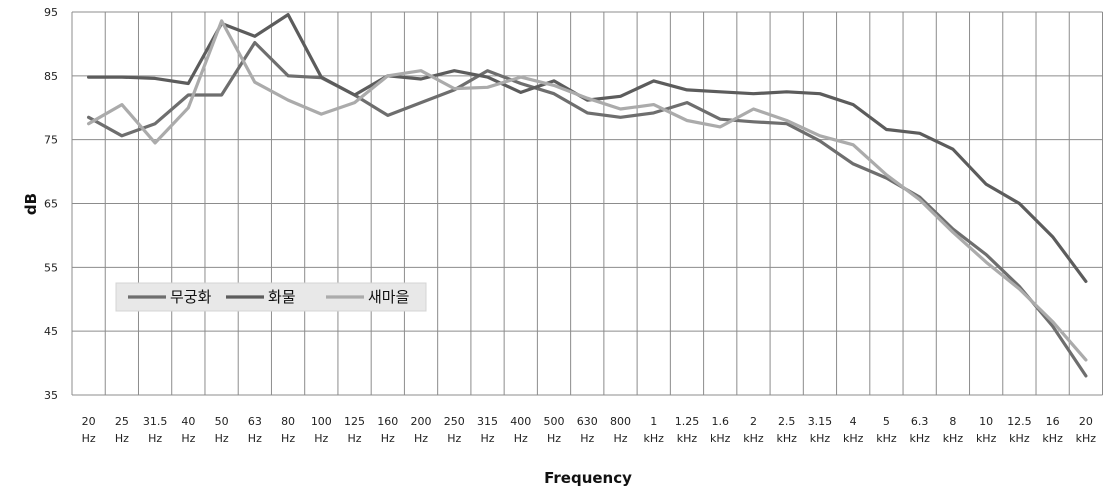  Describe the element at coordinates (886, 430) in the screenshot. I see `x-tick-label: 5 kHz` at that location.